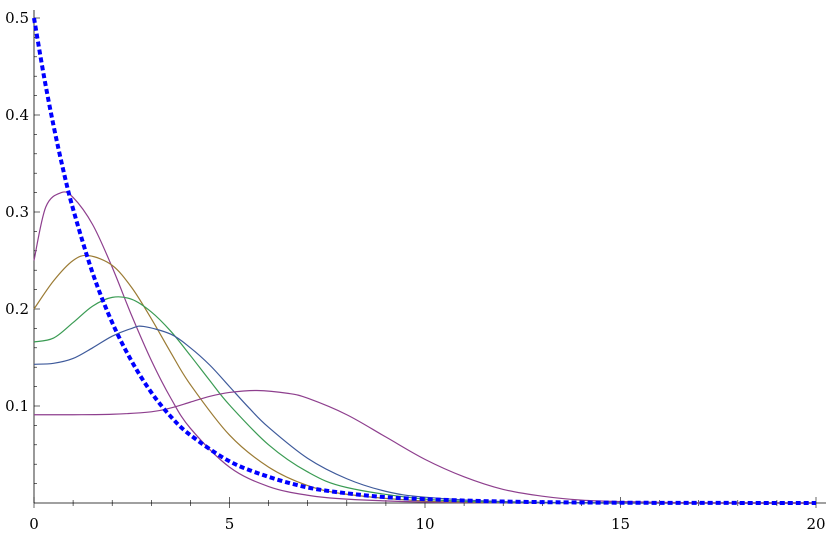 The image size is (830, 535). What do you see at coordinates (17, 309) in the screenshot?
I see `y-tick-label: 0.2` at bounding box center [17, 309].